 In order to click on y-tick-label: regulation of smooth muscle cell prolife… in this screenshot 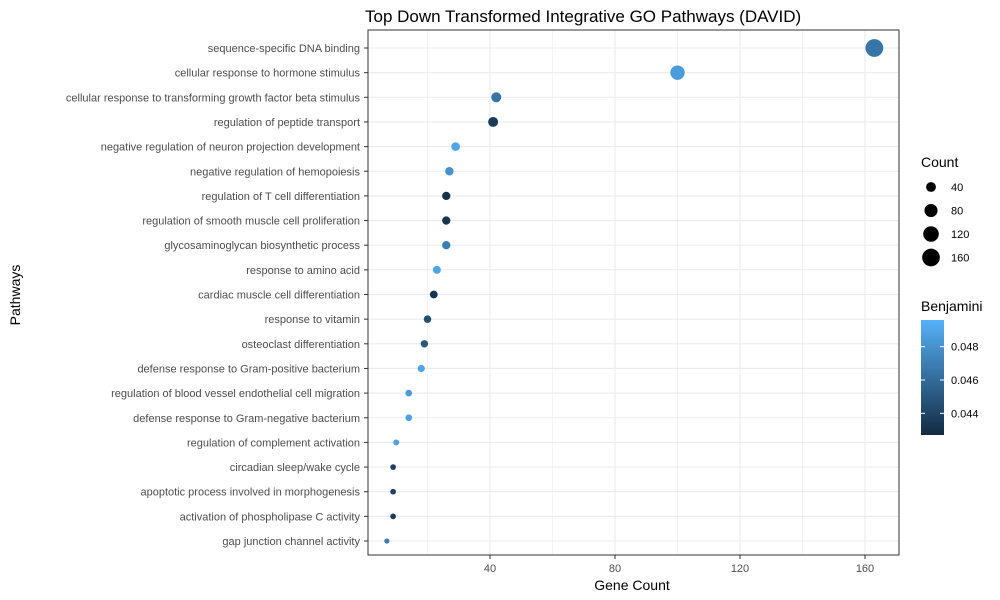, I will do `click(251, 222)`.